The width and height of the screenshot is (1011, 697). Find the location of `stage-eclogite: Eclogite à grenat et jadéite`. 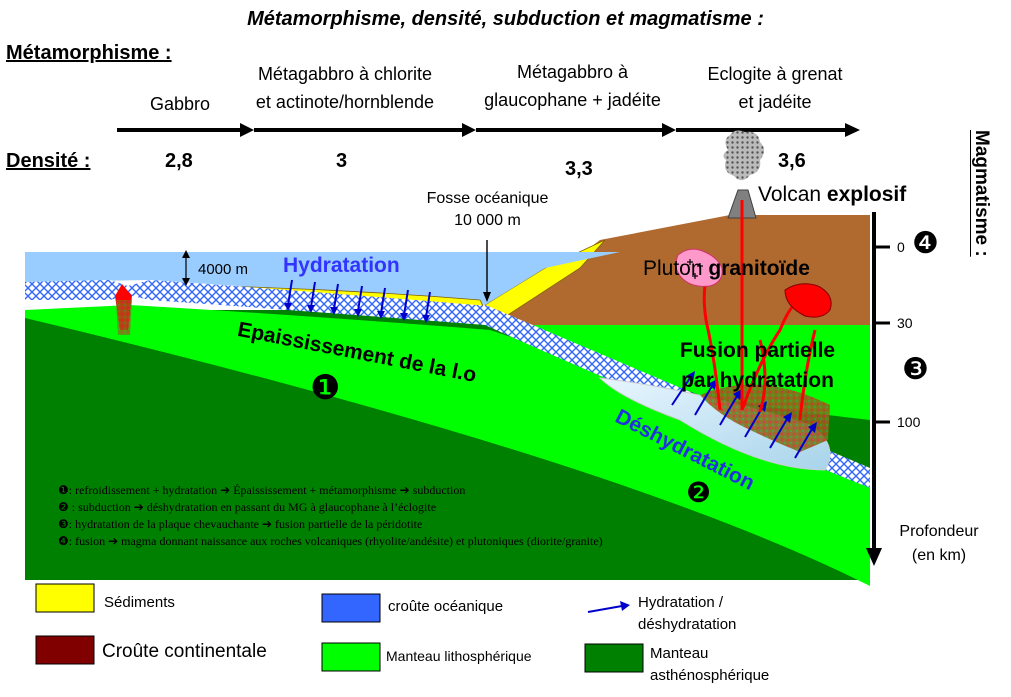

stage-eclogite: Eclogite à grenat et jadéite is located at coordinates (775, 88).